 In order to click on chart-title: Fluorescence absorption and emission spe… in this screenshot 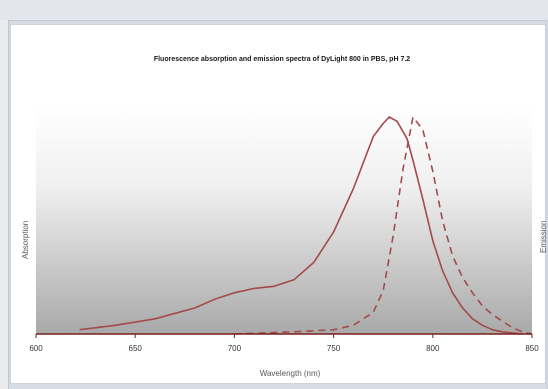, I will do `click(282, 59)`.